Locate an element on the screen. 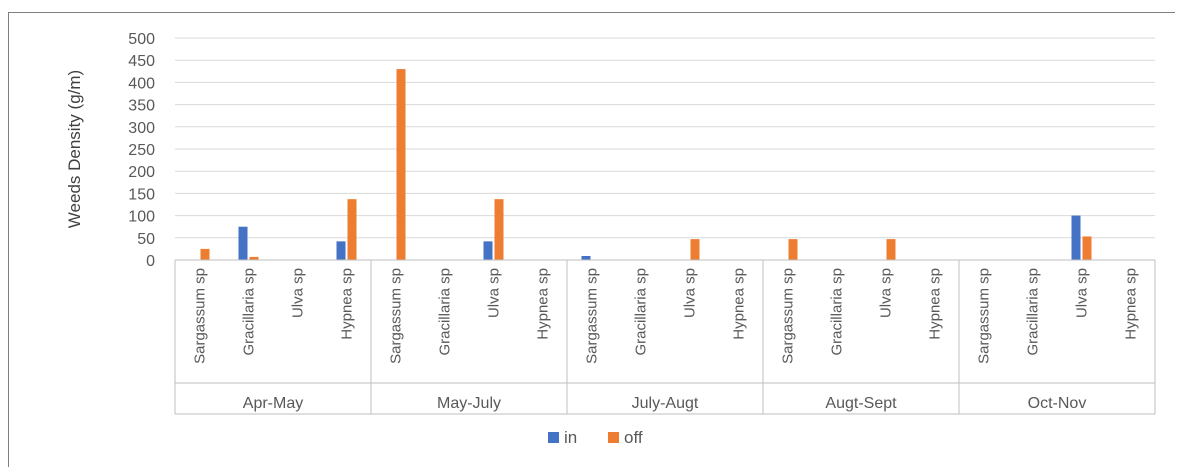 The width and height of the screenshot is (1179, 469). legend-swatch-in is located at coordinates (553, 437).